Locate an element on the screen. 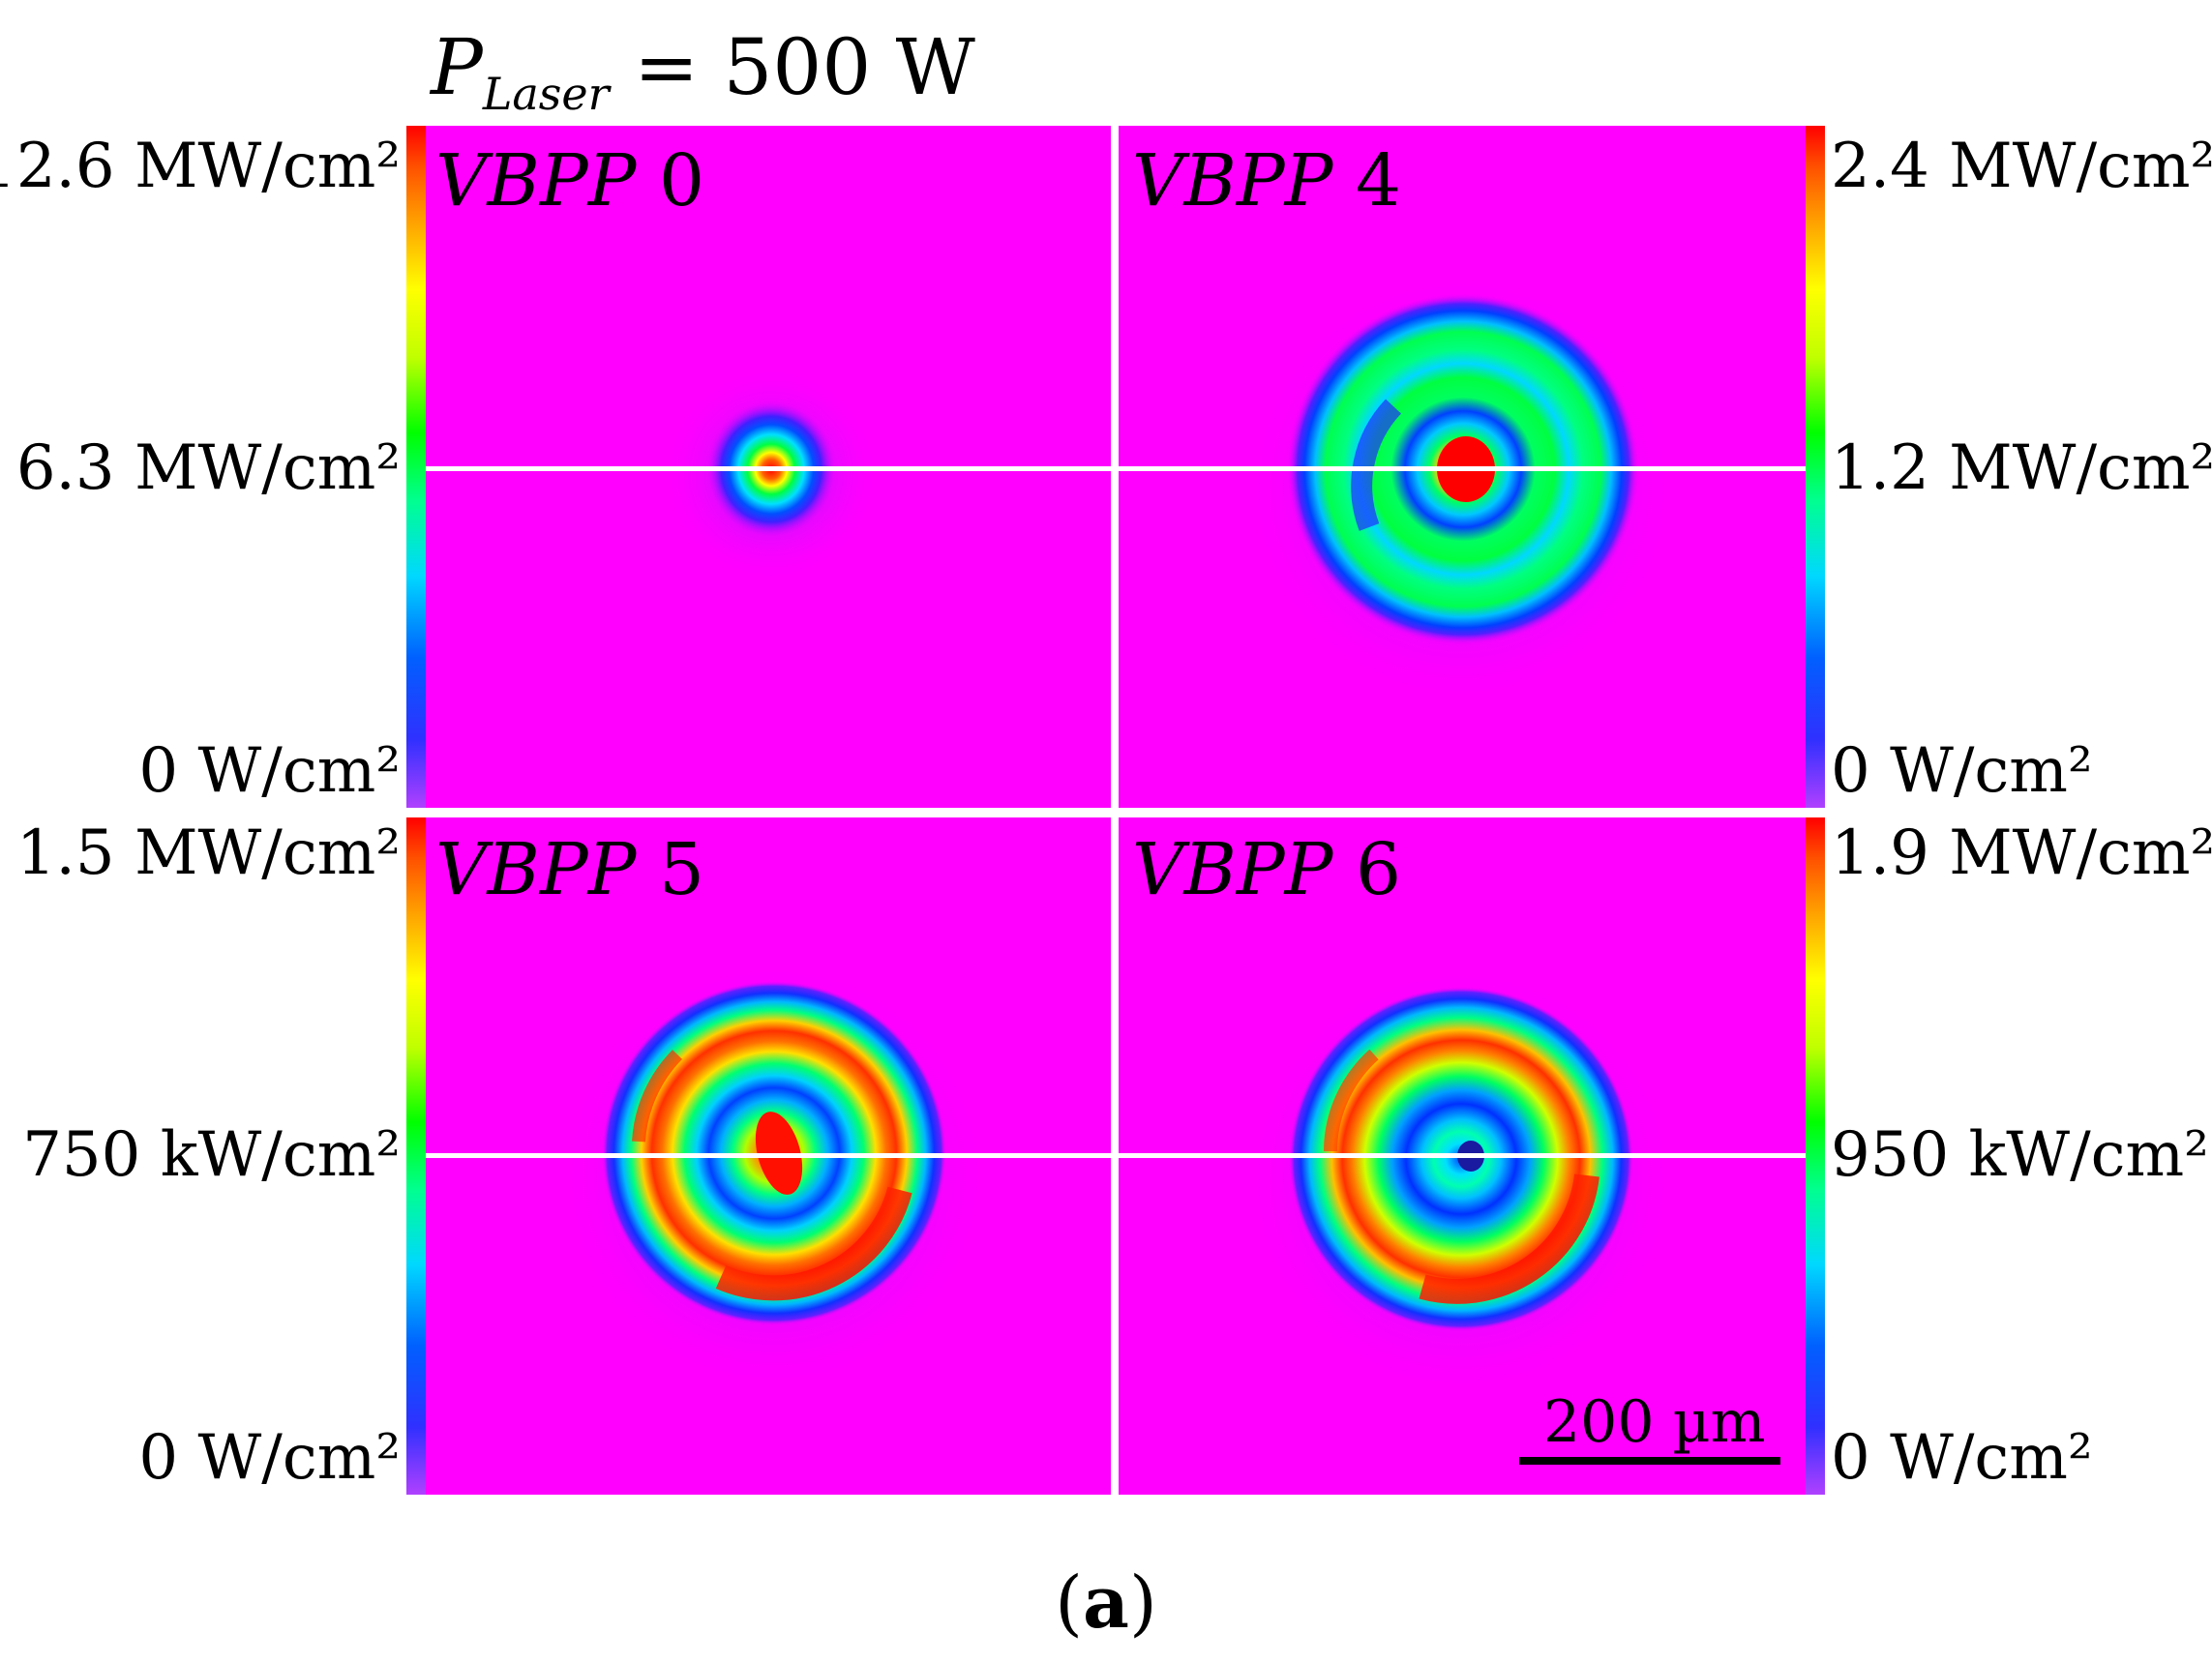 This screenshot has width=2212, height=1663. centerline-bottom is located at coordinates (1116, 1155).